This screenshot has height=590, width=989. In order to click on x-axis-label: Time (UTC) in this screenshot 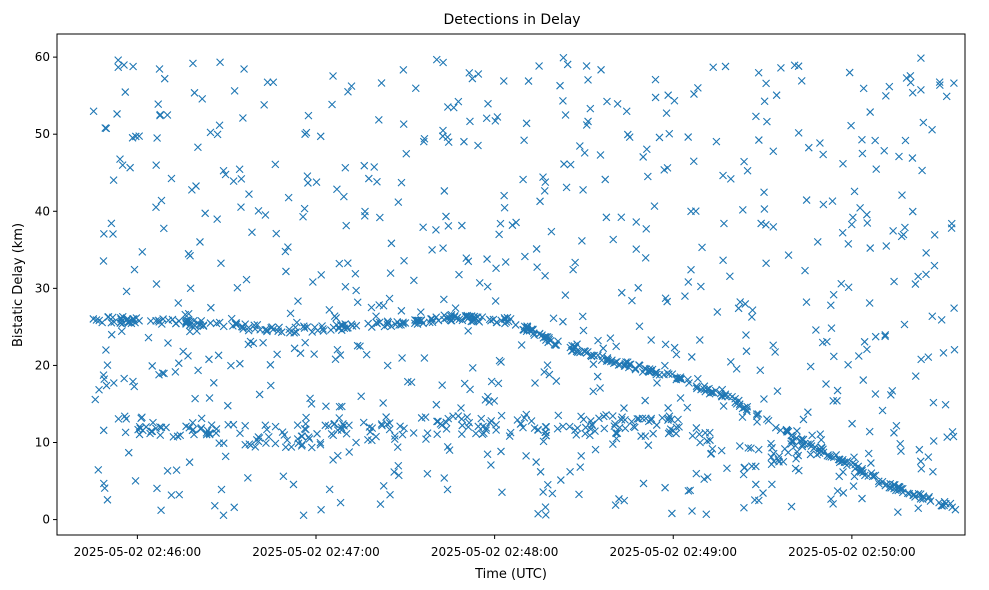, I will do `click(510, 574)`.